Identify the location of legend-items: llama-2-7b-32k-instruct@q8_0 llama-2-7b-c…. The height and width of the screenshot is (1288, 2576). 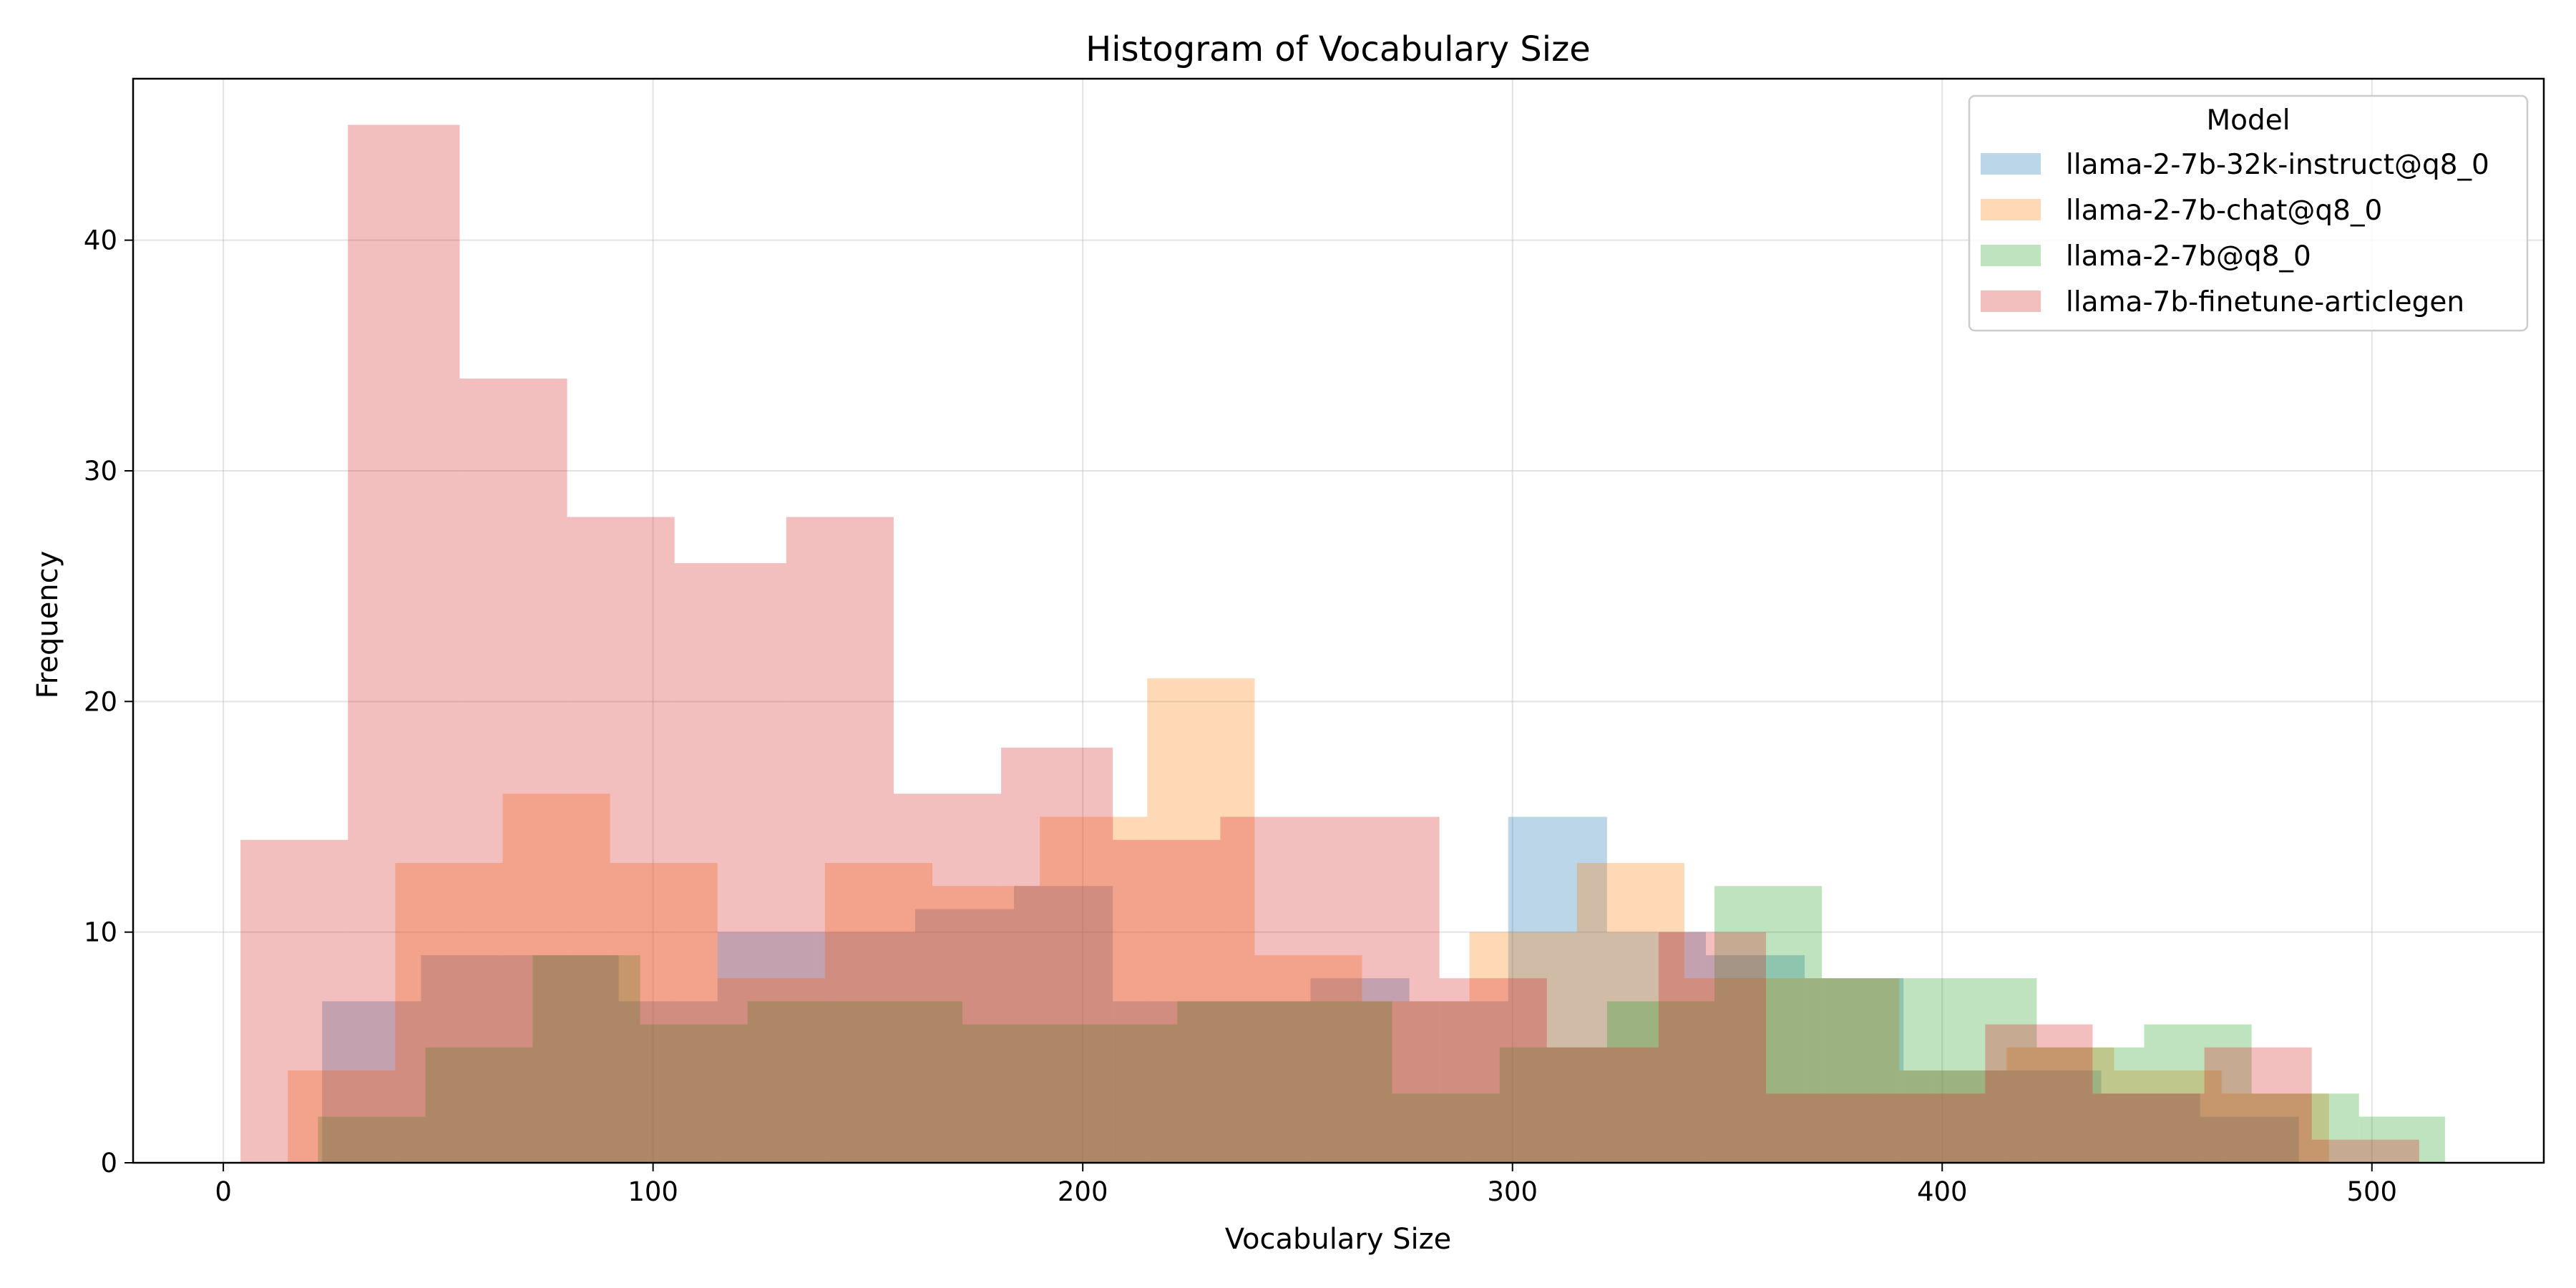
(2235, 233).